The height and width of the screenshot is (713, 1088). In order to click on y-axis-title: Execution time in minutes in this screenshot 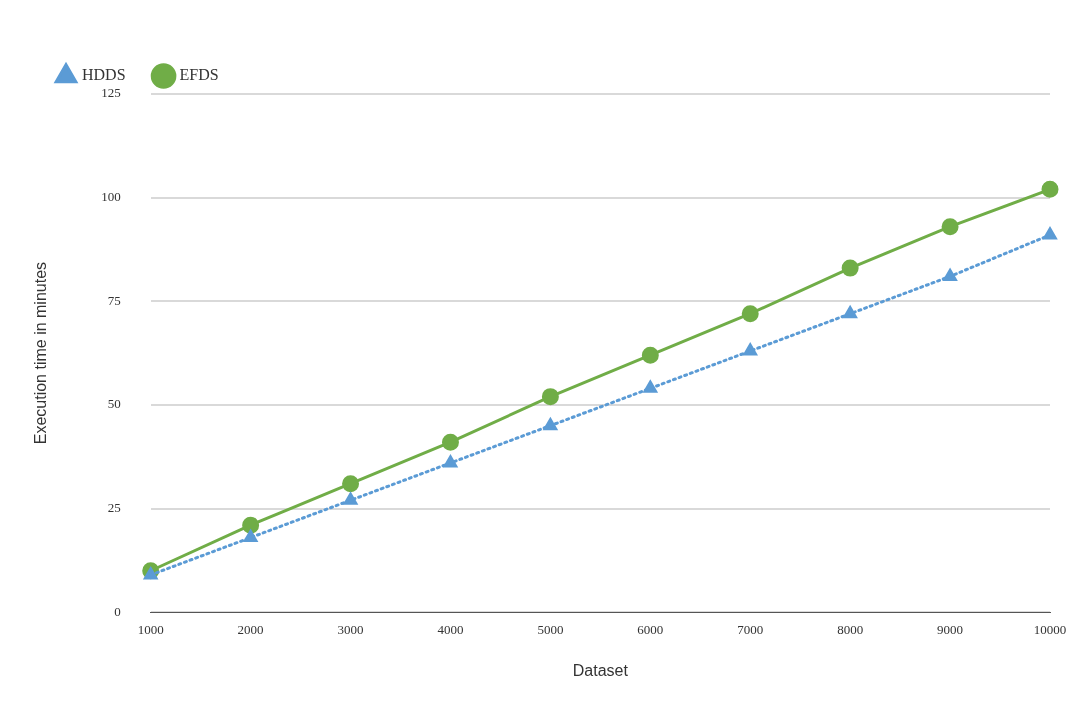, I will do `click(41, 353)`.